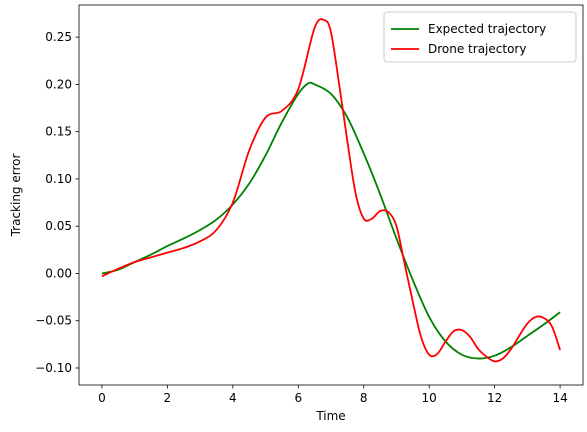 The width and height of the screenshot is (587, 432). Describe the element at coordinates (168, 398) in the screenshot. I see `x-tick-label: 2` at that location.